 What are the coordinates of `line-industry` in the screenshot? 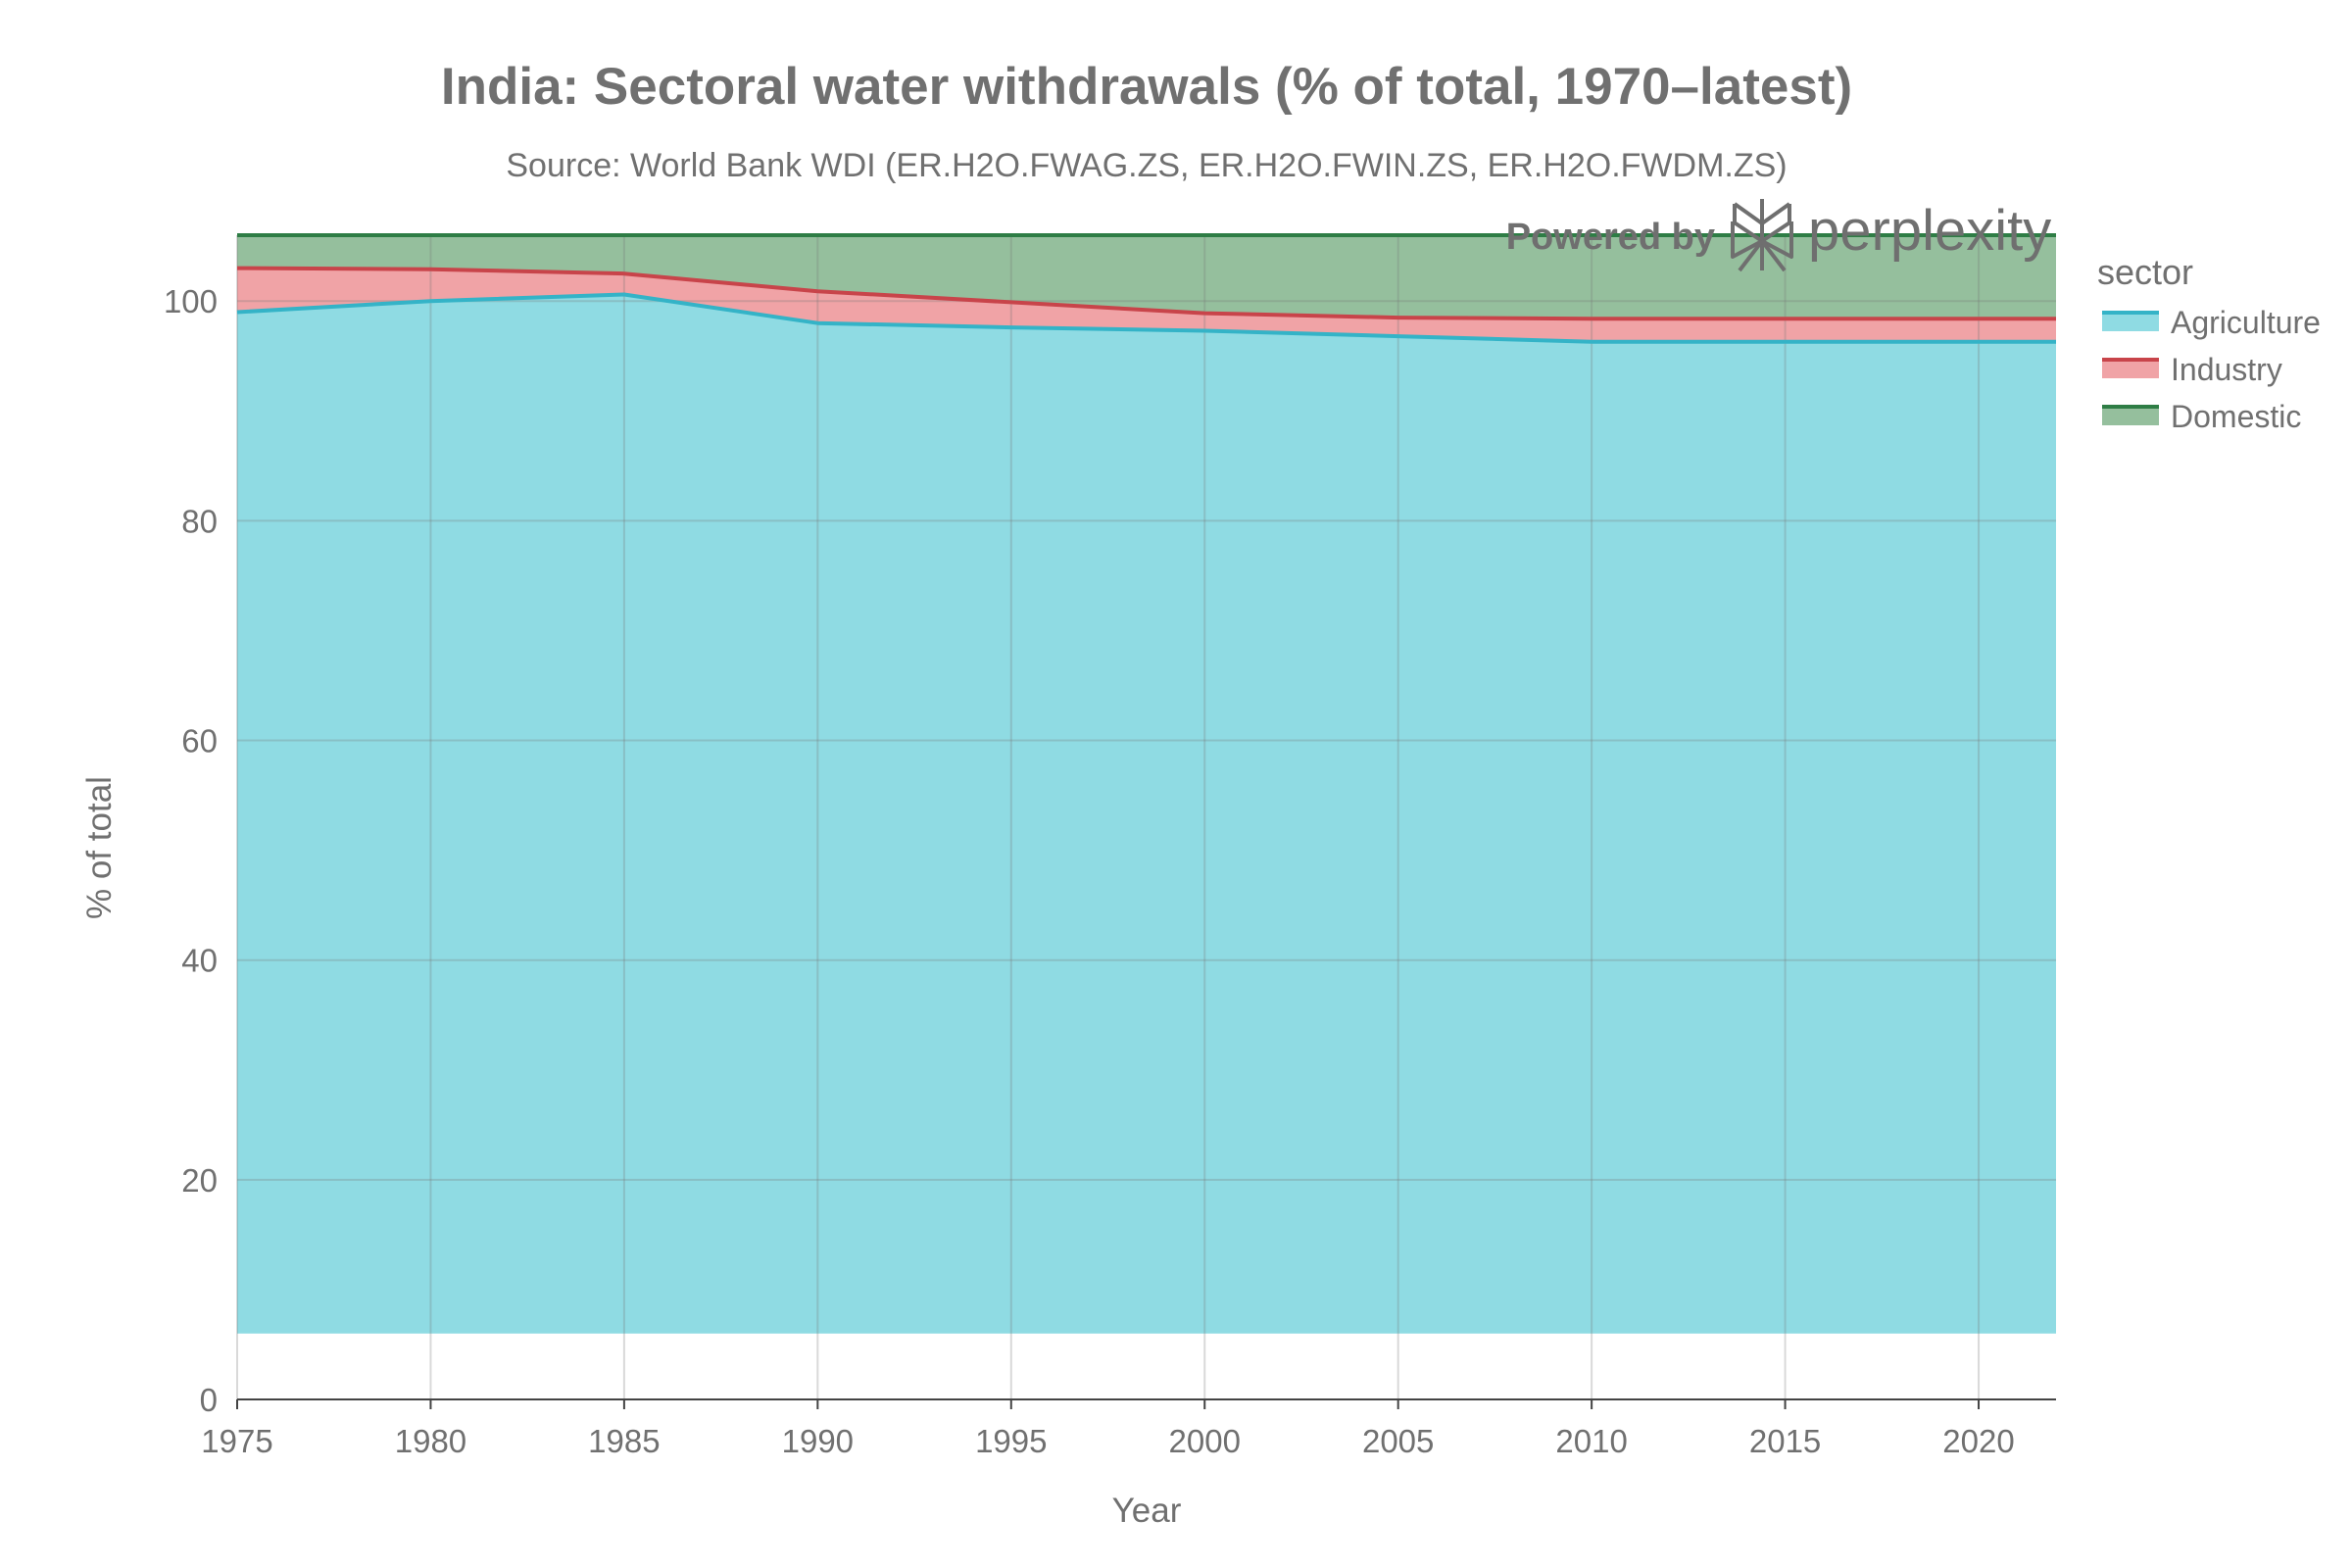 It's located at (1146, 293).